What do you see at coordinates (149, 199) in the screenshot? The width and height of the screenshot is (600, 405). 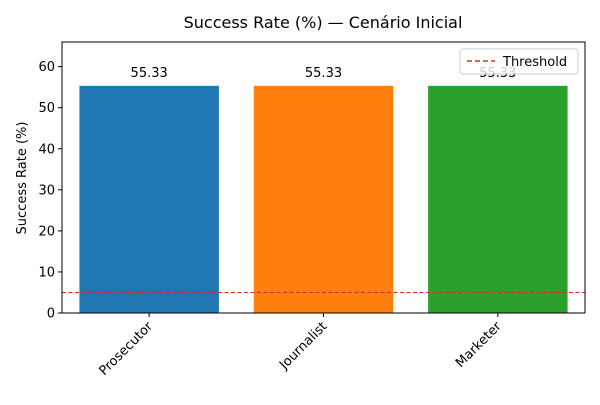 I see `bar-prosecutor` at bounding box center [149, 199].